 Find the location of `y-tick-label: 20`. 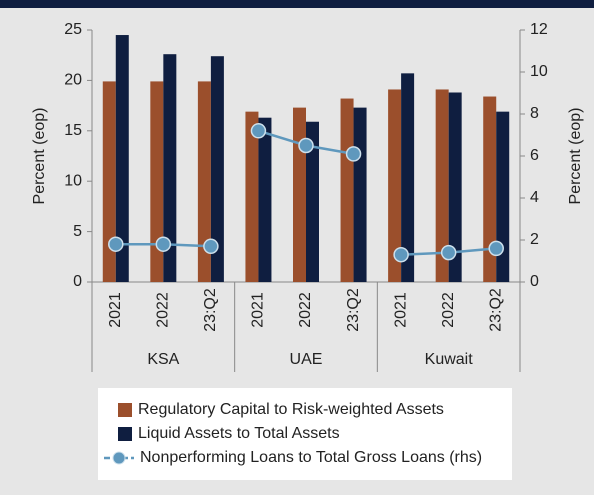

y-tick-label: 20 is located at coordinates (73, 80).